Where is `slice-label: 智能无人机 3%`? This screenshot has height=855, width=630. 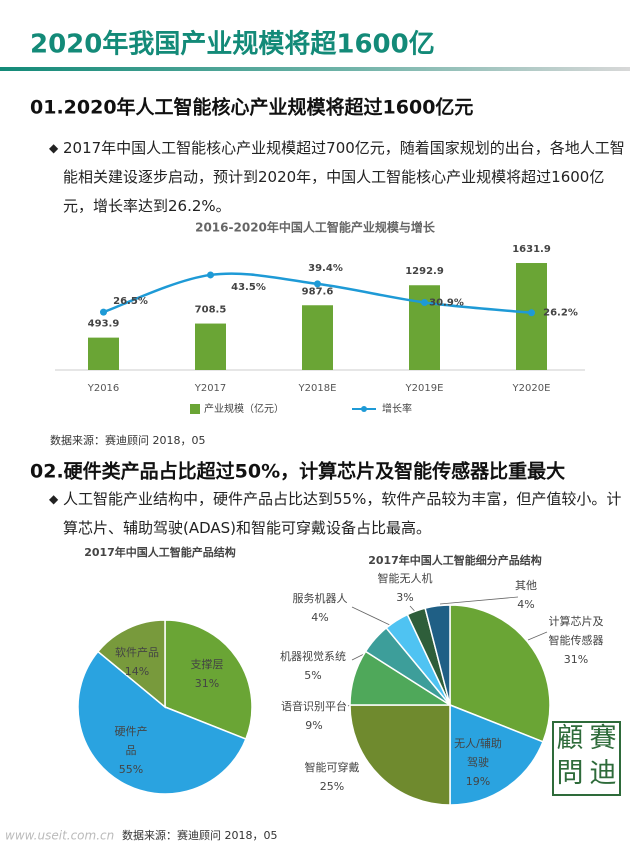 slice-label: 智能无人机 3% is located at coordinates (405, 588).